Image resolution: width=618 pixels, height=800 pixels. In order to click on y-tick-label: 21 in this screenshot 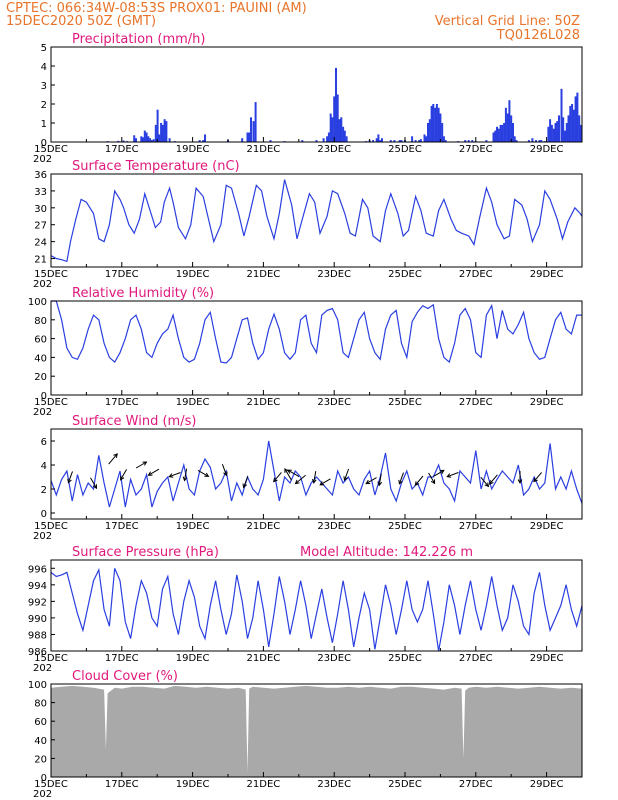, I will do `click(40, 260)`.